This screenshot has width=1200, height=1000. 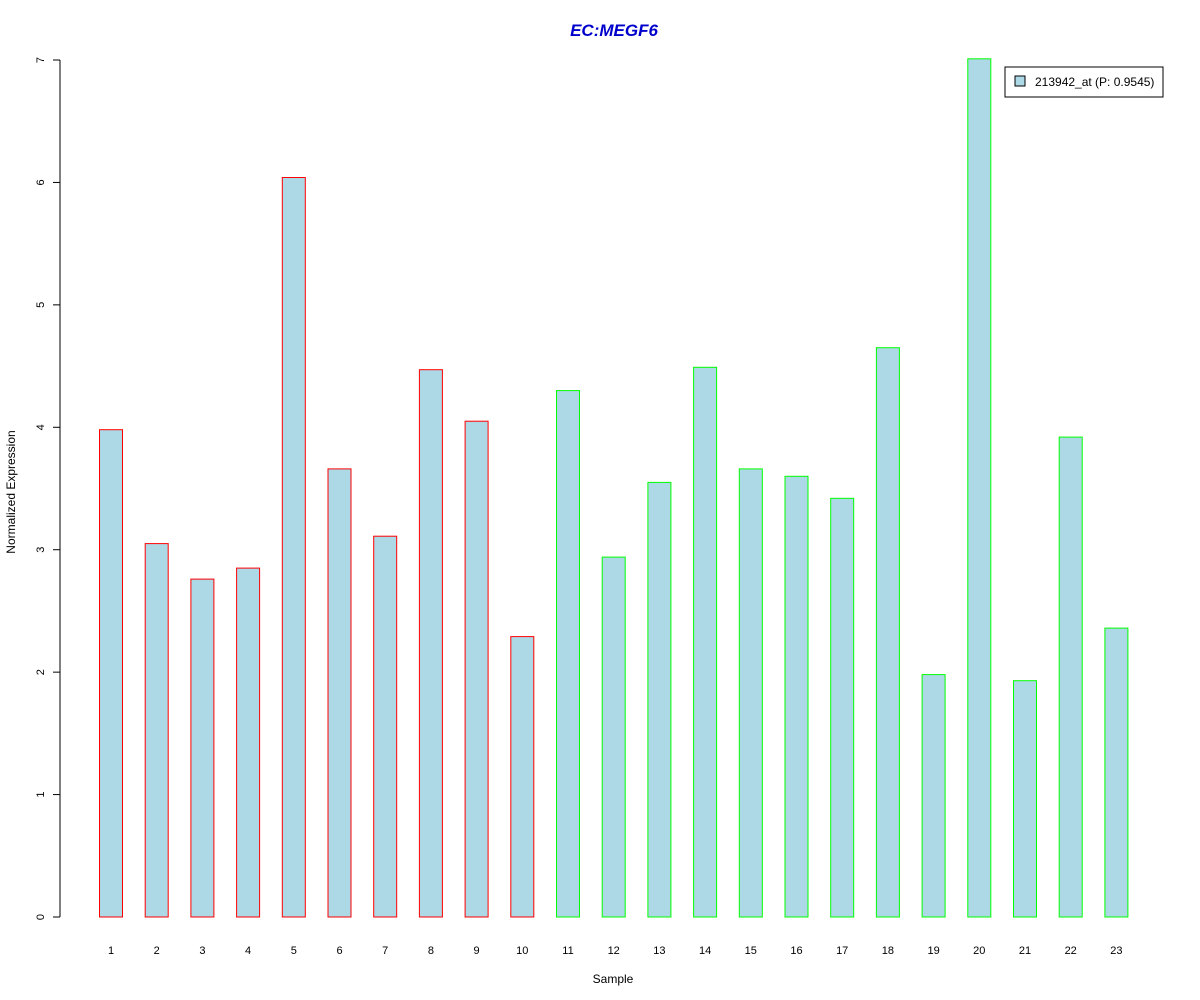 What do you see at coordinates (248, 951) in the screenshot?
I see `x-tick-label: 4` at bounding box center [248, 951].